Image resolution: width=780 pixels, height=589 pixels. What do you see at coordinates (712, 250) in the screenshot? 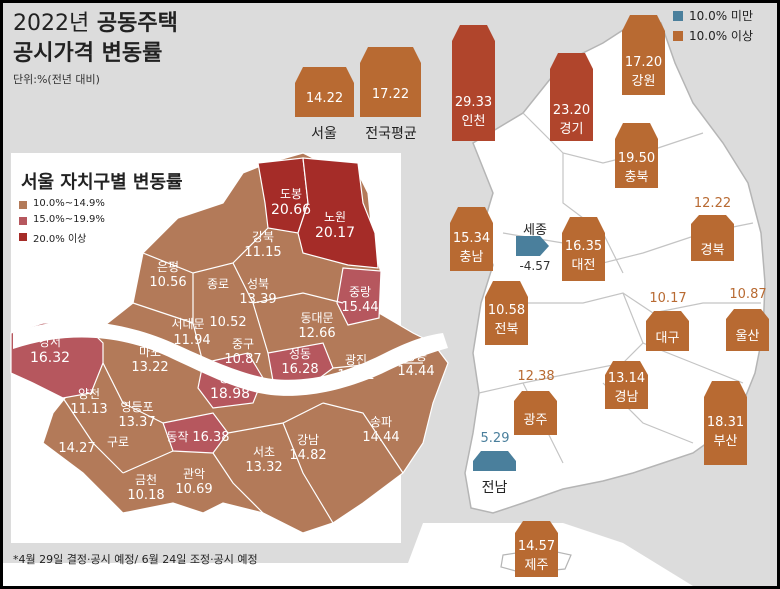
I see `region-name: 경북` at bounding box center [712, 250].